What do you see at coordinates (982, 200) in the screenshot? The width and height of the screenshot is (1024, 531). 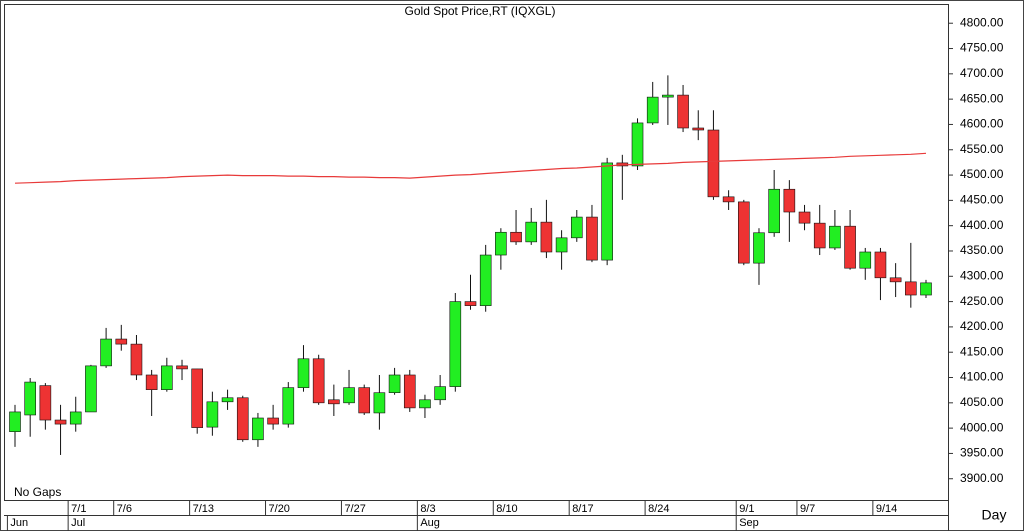 I see `y-tick-label: 4450.00` at bounding box center [982, 200].